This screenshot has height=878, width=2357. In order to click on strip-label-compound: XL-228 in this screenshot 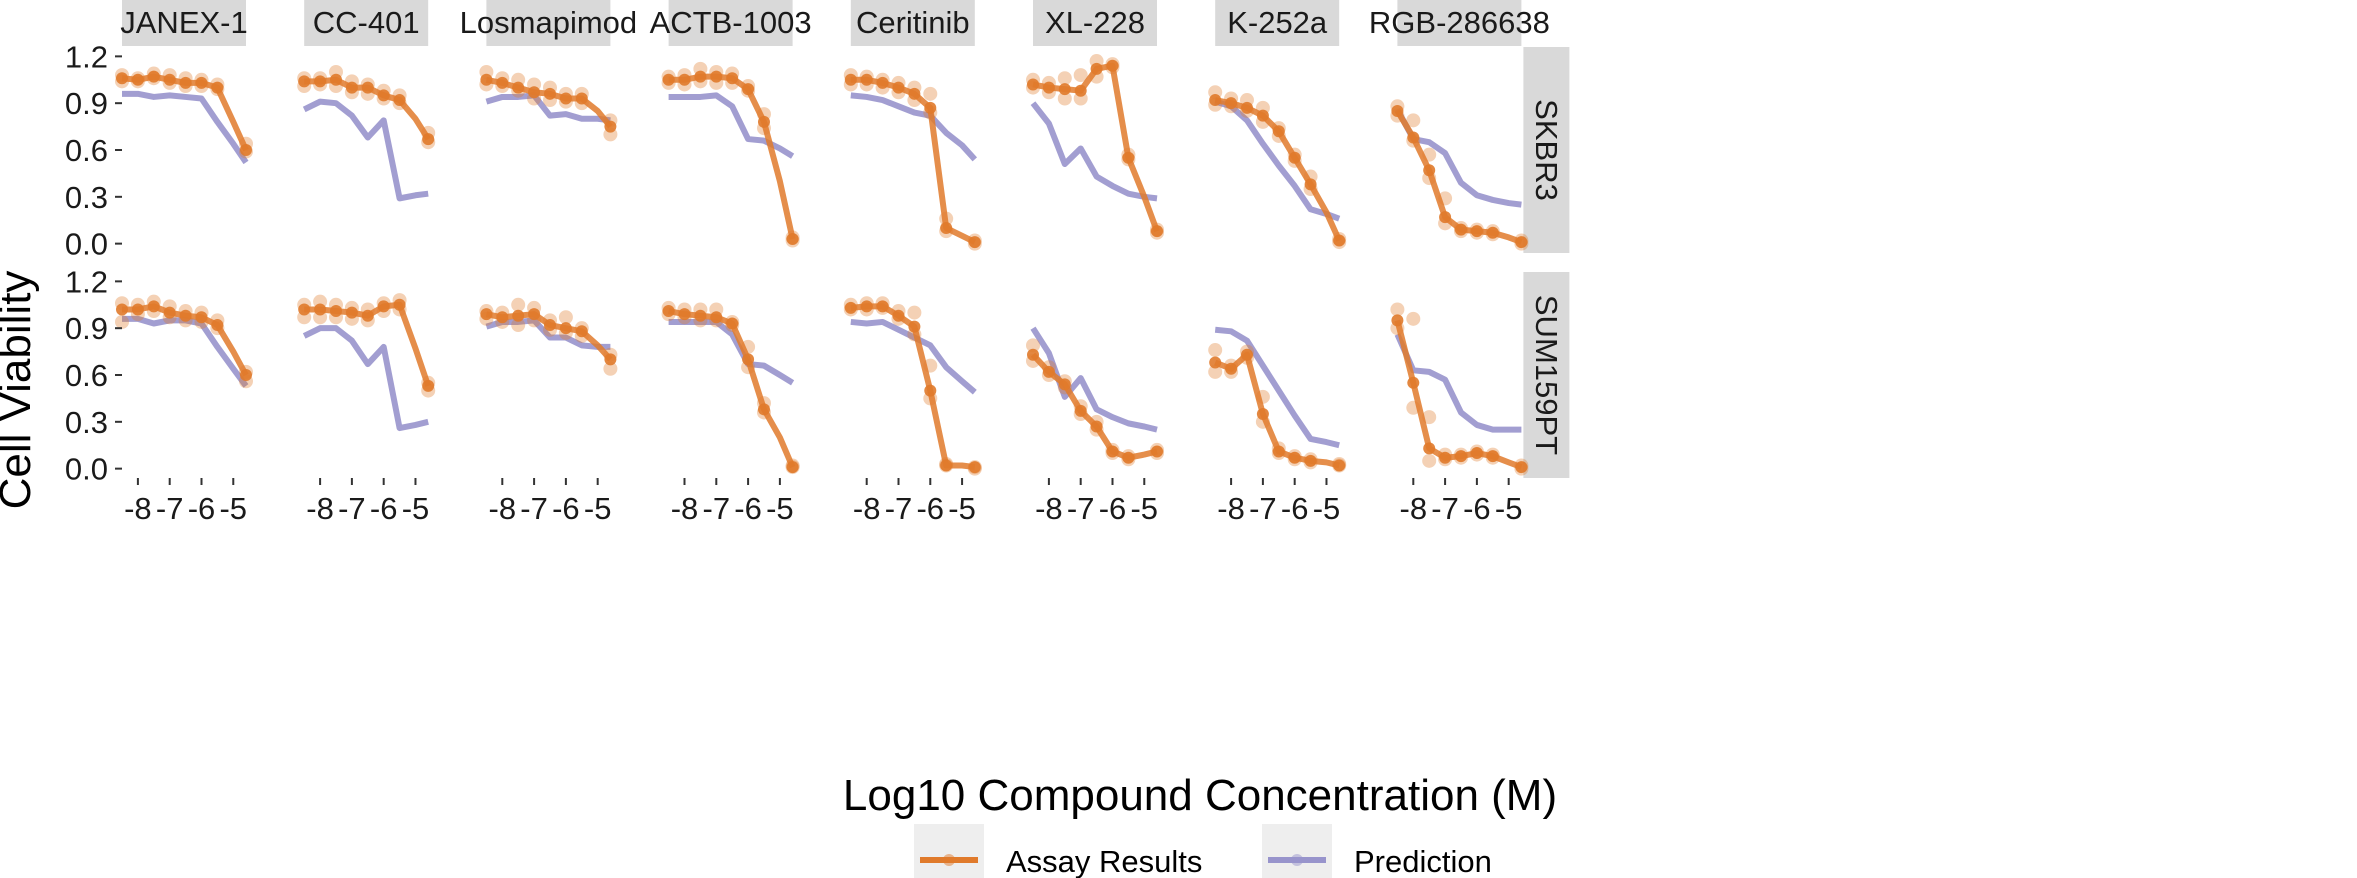, I will do `click(1095, 22)`.